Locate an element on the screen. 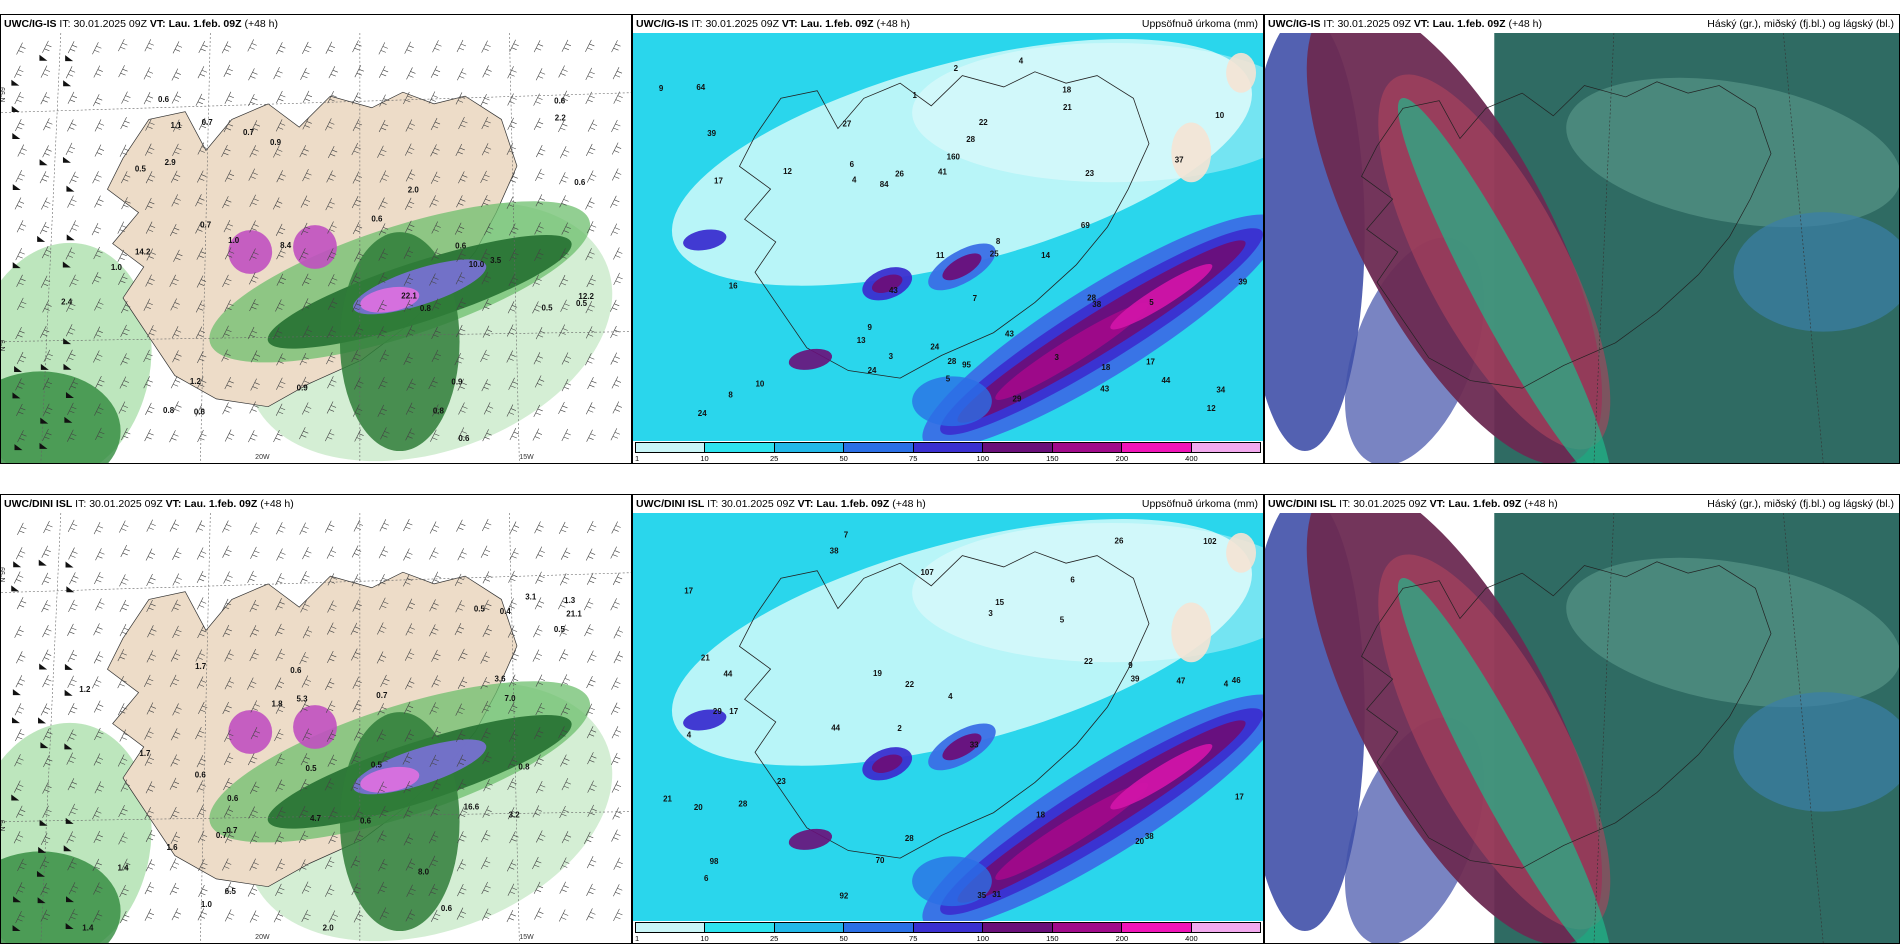  precip-value-label: 22 is located at coordinates (909, 684).